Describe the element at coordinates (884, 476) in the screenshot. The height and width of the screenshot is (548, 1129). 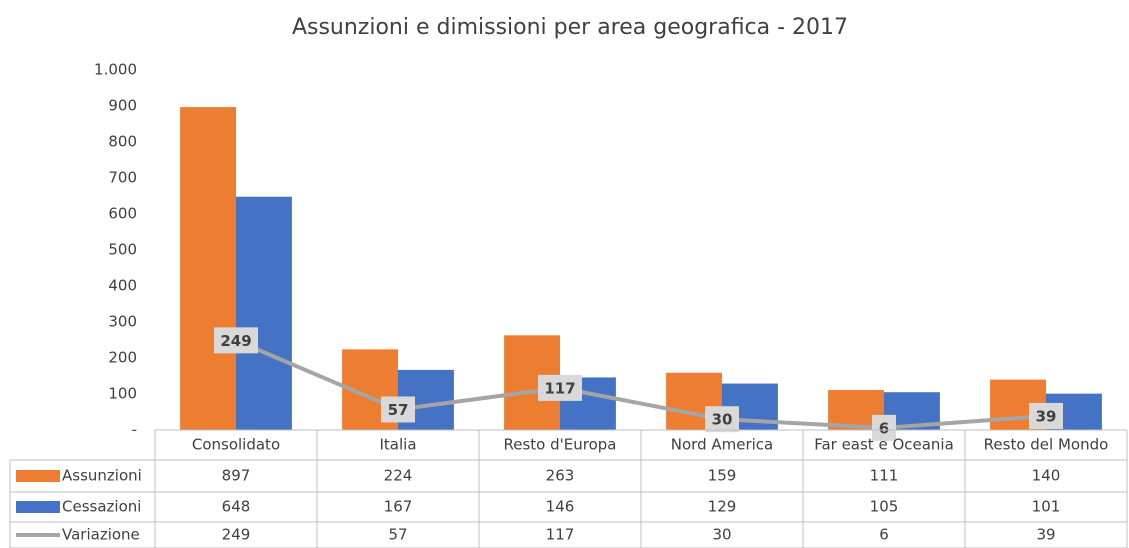
I see `table-value: 111` at that location.